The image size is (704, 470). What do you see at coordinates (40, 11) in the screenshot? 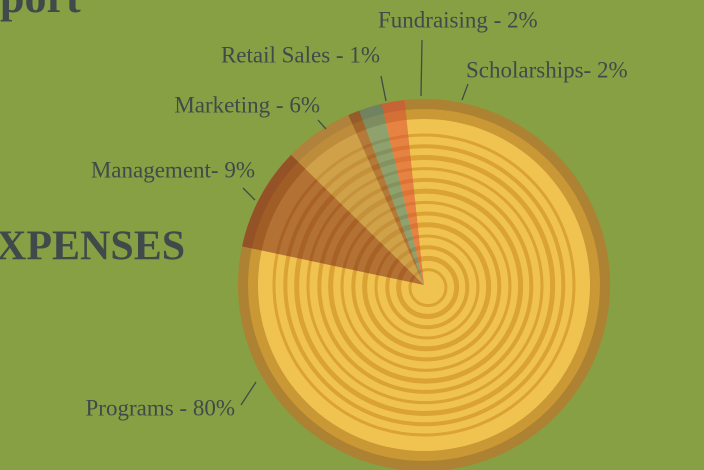
I see `header-fragment: port` at bounding box center [40, 11].